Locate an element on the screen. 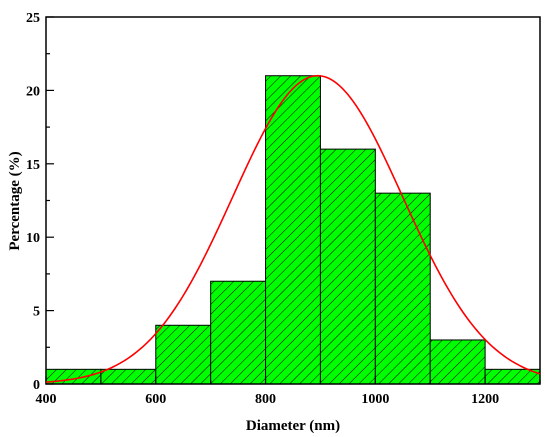  x-tick-label: 1000 is located at coordinates (375, 399).